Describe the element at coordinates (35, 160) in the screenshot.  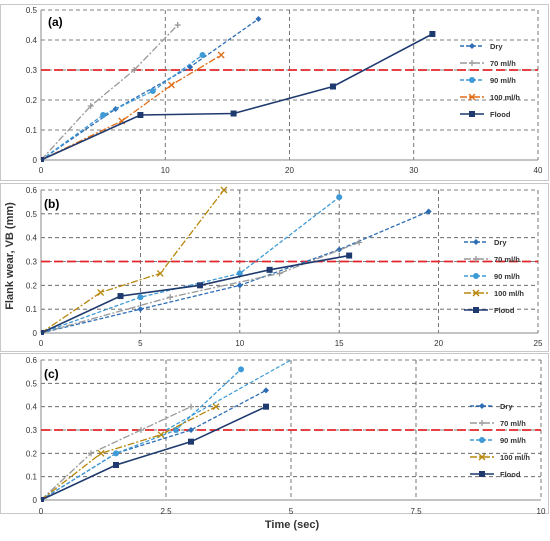
I see `y-tick-label: 0` at that location.